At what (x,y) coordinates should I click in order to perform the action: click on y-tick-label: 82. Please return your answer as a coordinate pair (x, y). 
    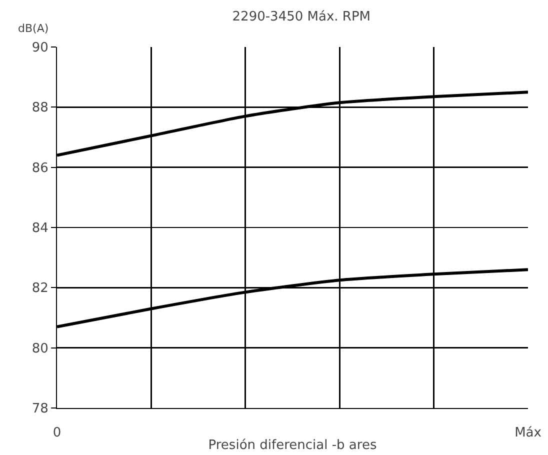
    Looking at the image, I should click on (40, 288).